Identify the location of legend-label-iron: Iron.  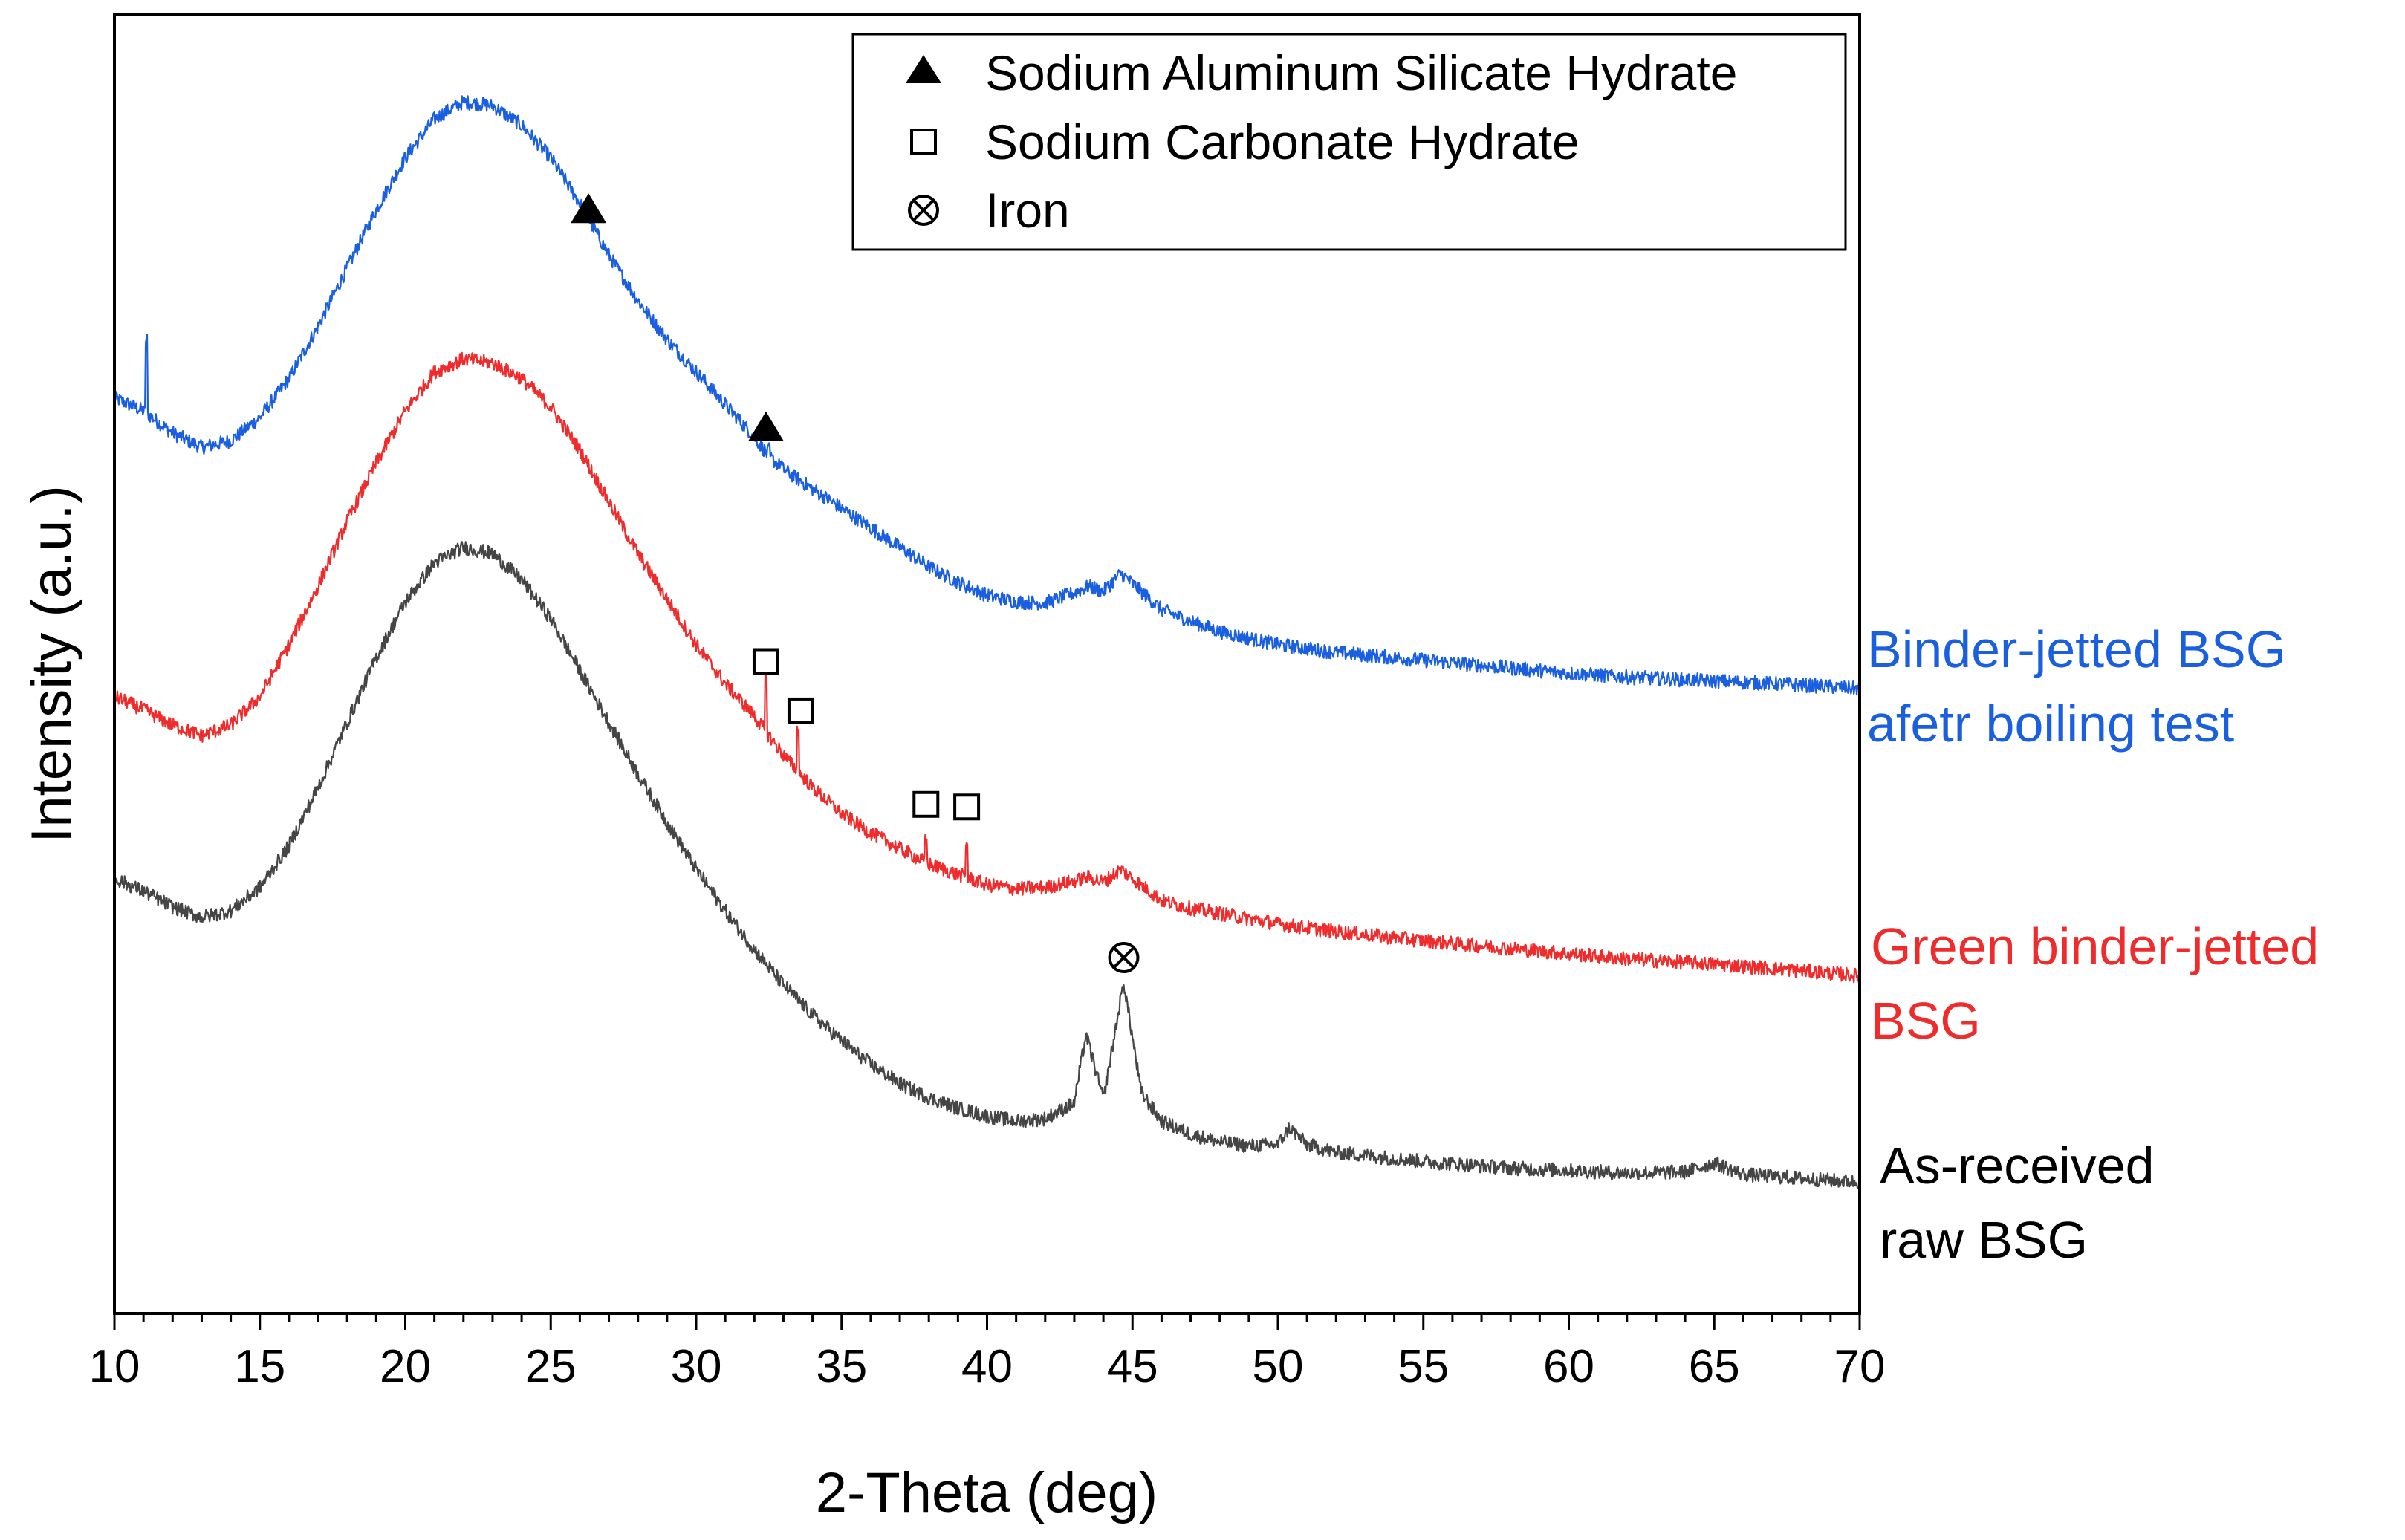
(1027, 210).